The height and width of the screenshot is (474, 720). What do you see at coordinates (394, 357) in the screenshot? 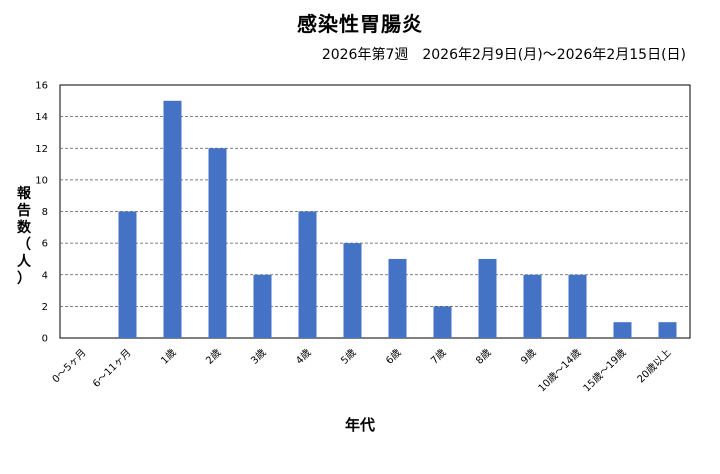
I see `x-tick-label: 6歳` at bounding box center [394, 357].